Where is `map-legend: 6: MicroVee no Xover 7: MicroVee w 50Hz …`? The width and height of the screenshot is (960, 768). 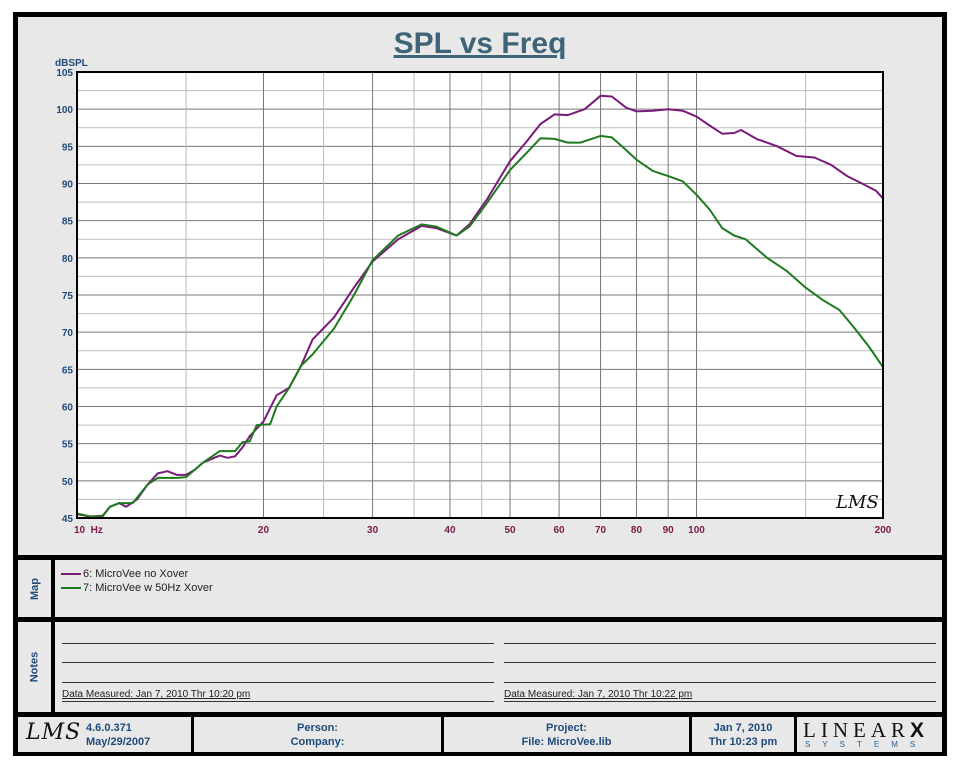 map-legend: 6: MicroVee no Xover 7: MicroVee w 50Hz … is located at coordinates (498, 588).